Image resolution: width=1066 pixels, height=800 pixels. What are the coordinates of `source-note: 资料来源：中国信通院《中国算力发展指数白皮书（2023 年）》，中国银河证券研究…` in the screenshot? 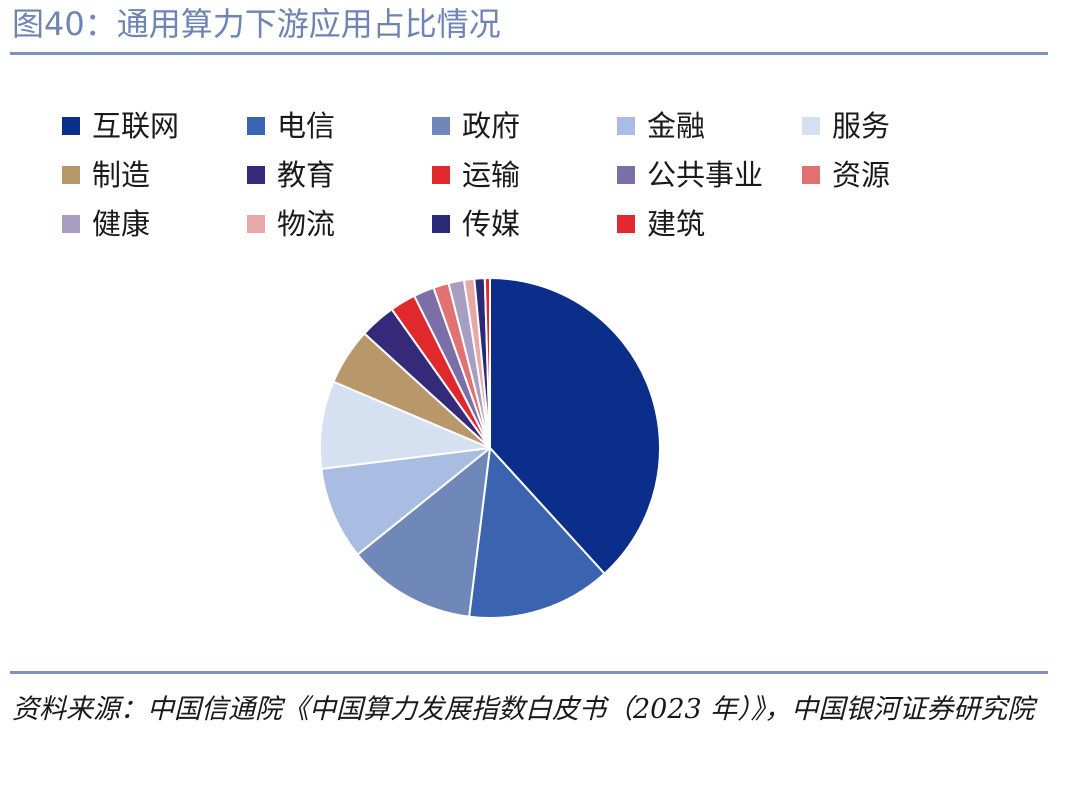 It's located at (523, 709).